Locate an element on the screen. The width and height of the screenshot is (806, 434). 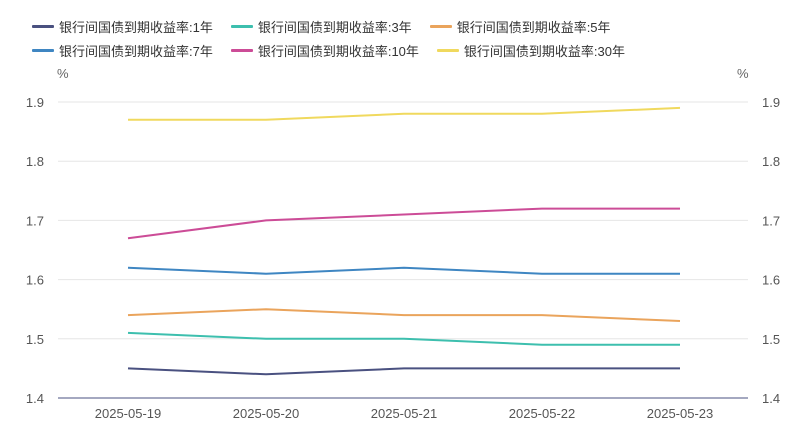
legend-swatch-7y is located at coordinates (43, 50).